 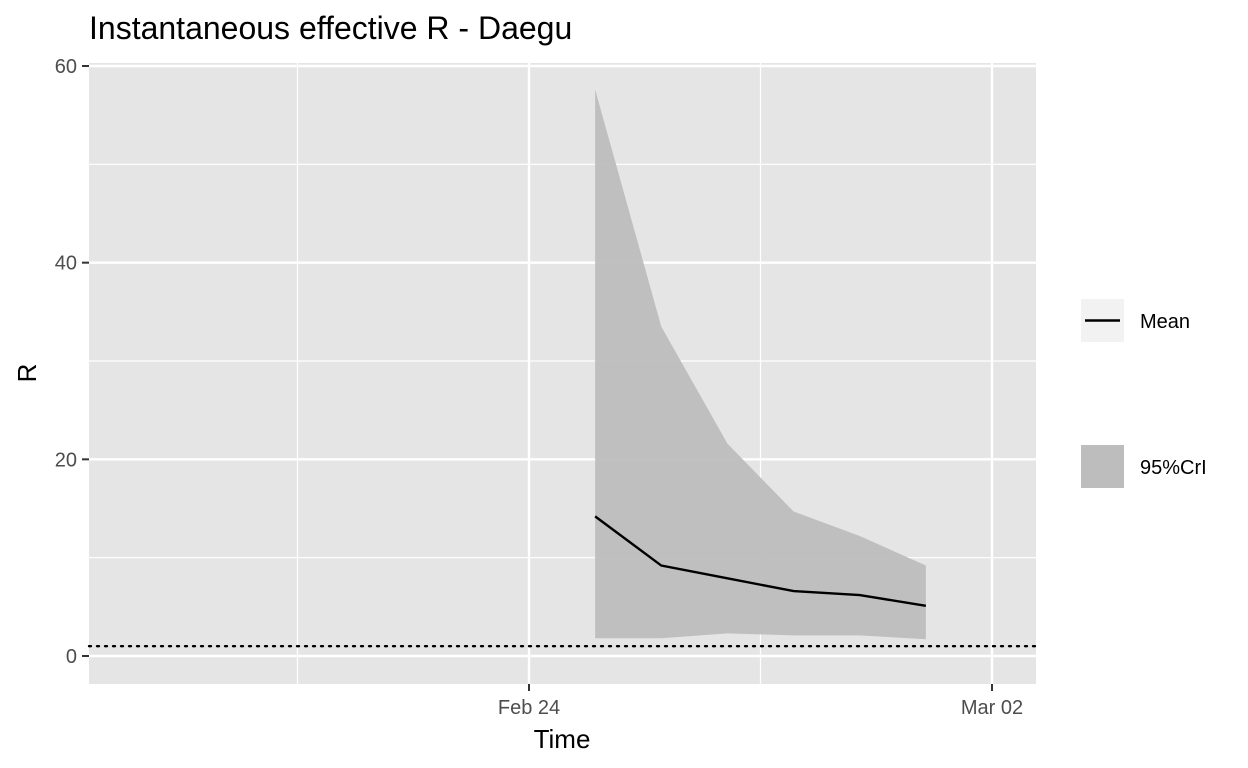 I want to click on mean-line-layer, so click(x=760, y=561).